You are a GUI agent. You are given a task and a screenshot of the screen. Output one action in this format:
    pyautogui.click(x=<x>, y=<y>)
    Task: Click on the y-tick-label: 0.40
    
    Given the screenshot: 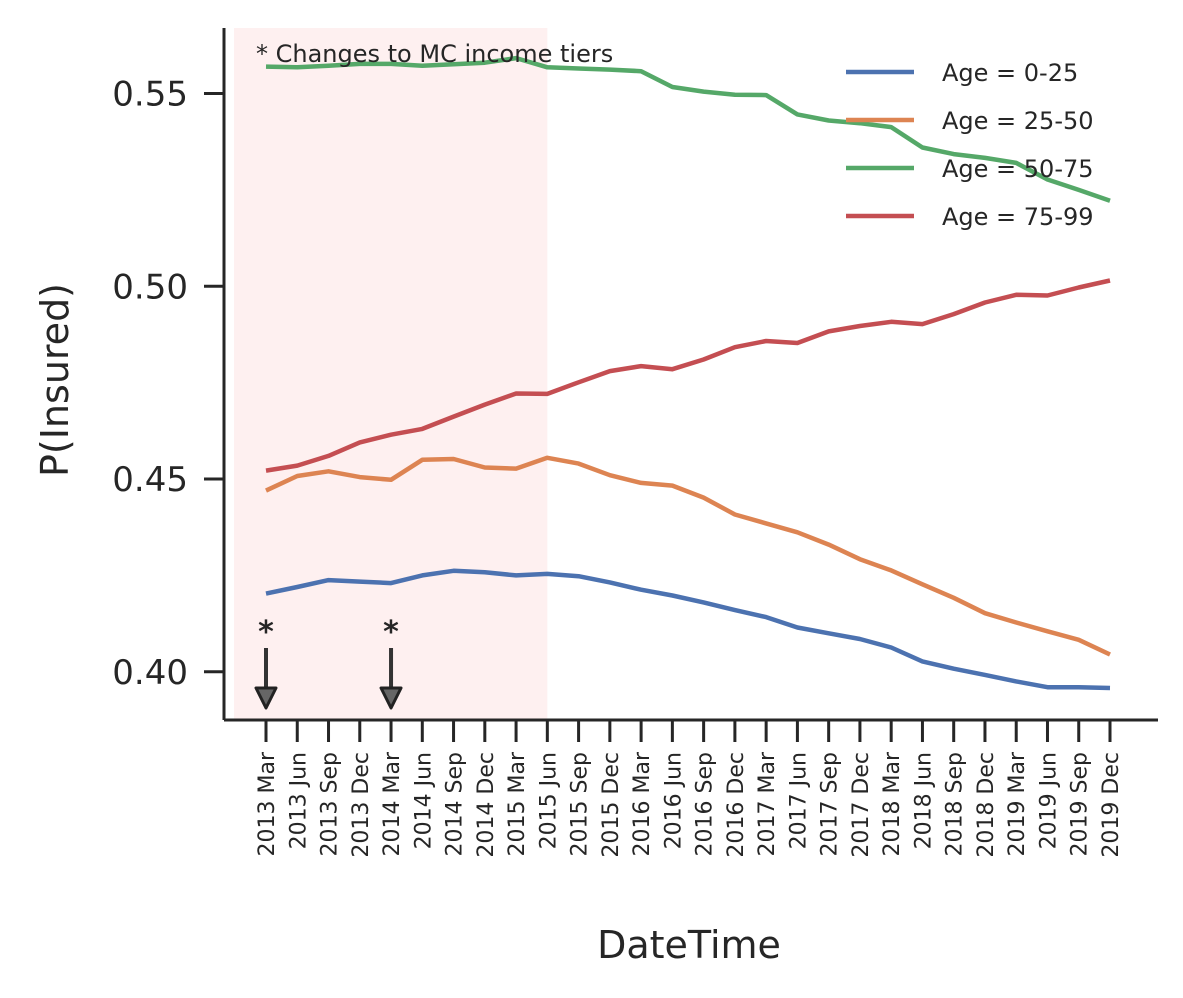 What is the action you would take?
    pyautogui.click(x=150, y=673)
    